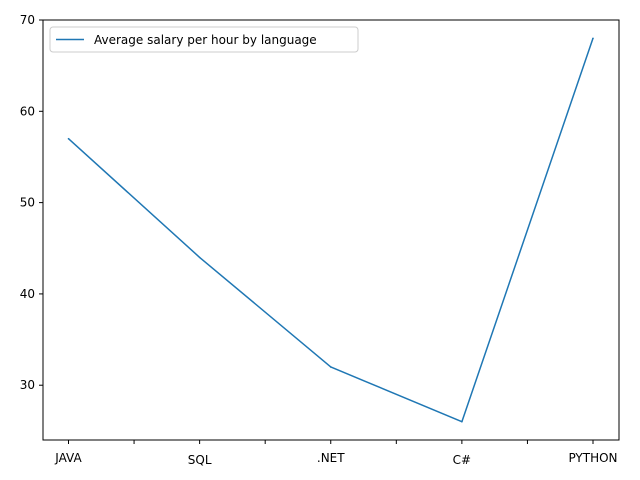 The height and width of the screenshot is (480, 640). I want to click on x-tick-label: JAVA, so click(68, 458).